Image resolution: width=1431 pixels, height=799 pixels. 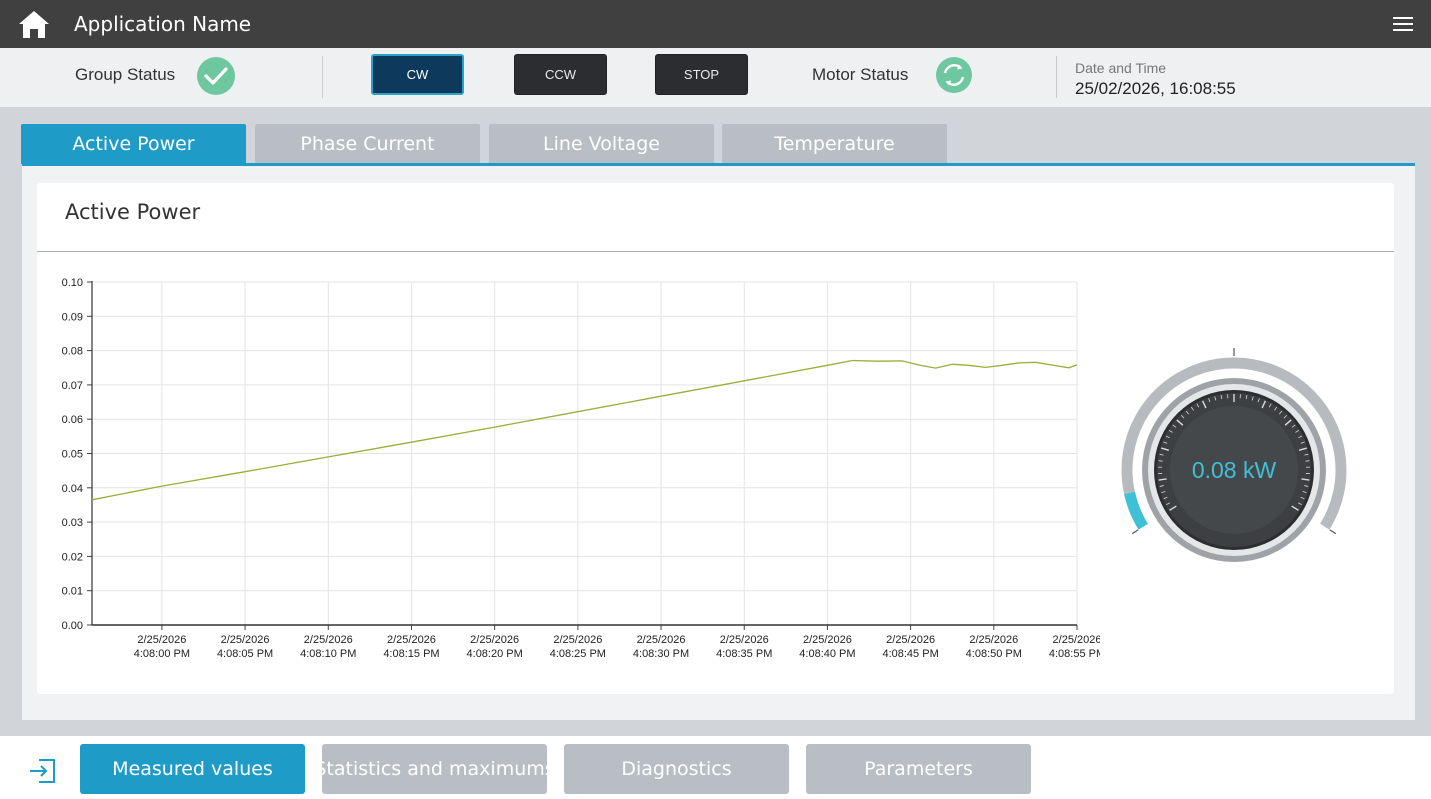 What do you see at coordinates (715, 251) in the screenshot?
I see `card-divider` at bounding box center [715, 251].